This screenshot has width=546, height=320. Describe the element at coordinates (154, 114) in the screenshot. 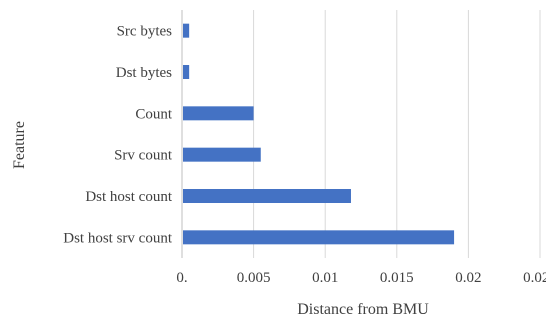

I see `category-label: Count` at that location.